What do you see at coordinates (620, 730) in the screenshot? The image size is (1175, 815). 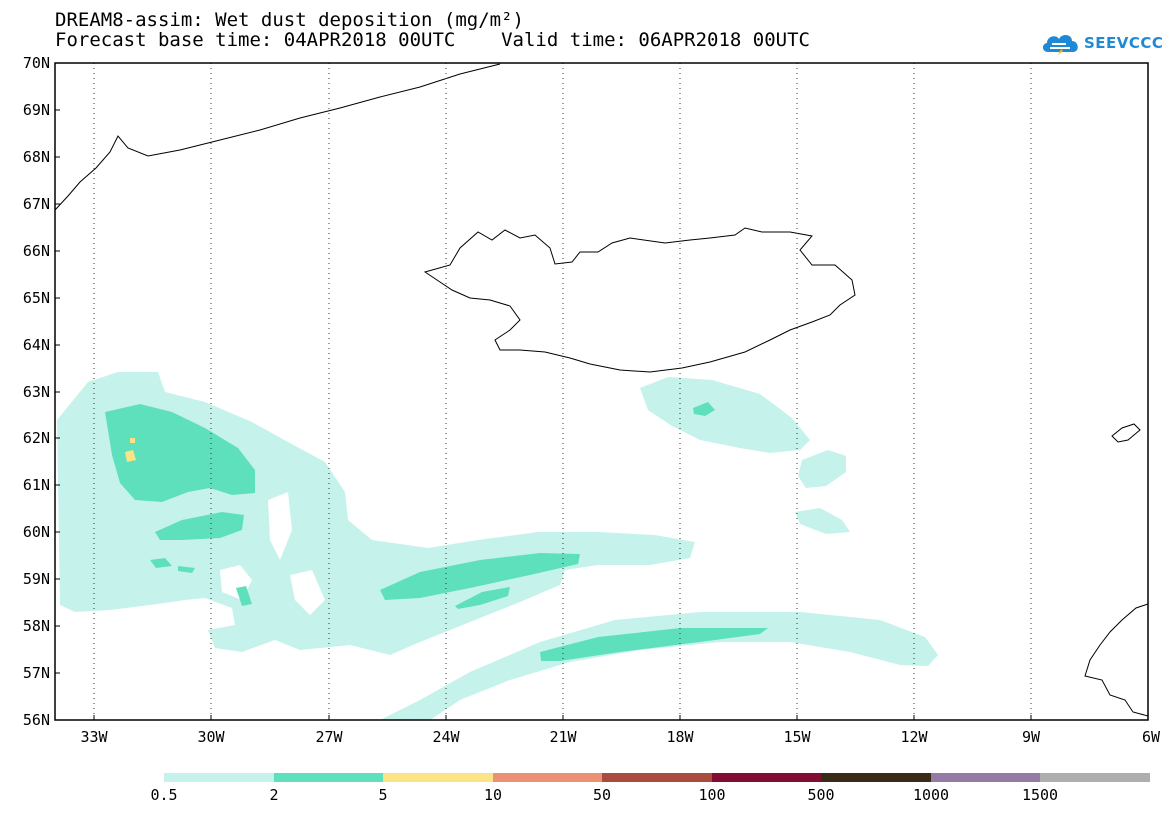 I see `lon-axis: 33W 30W 27W 24W 21W 18W 15W 12W 9W 6W` at bounding box center [620, 730].